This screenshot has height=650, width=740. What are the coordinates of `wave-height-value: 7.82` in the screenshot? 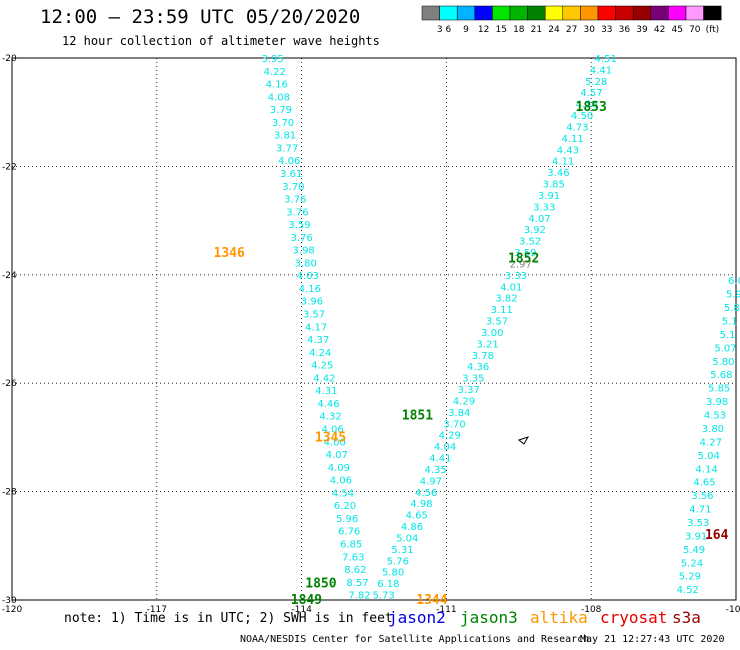 It's located at (359, 596).